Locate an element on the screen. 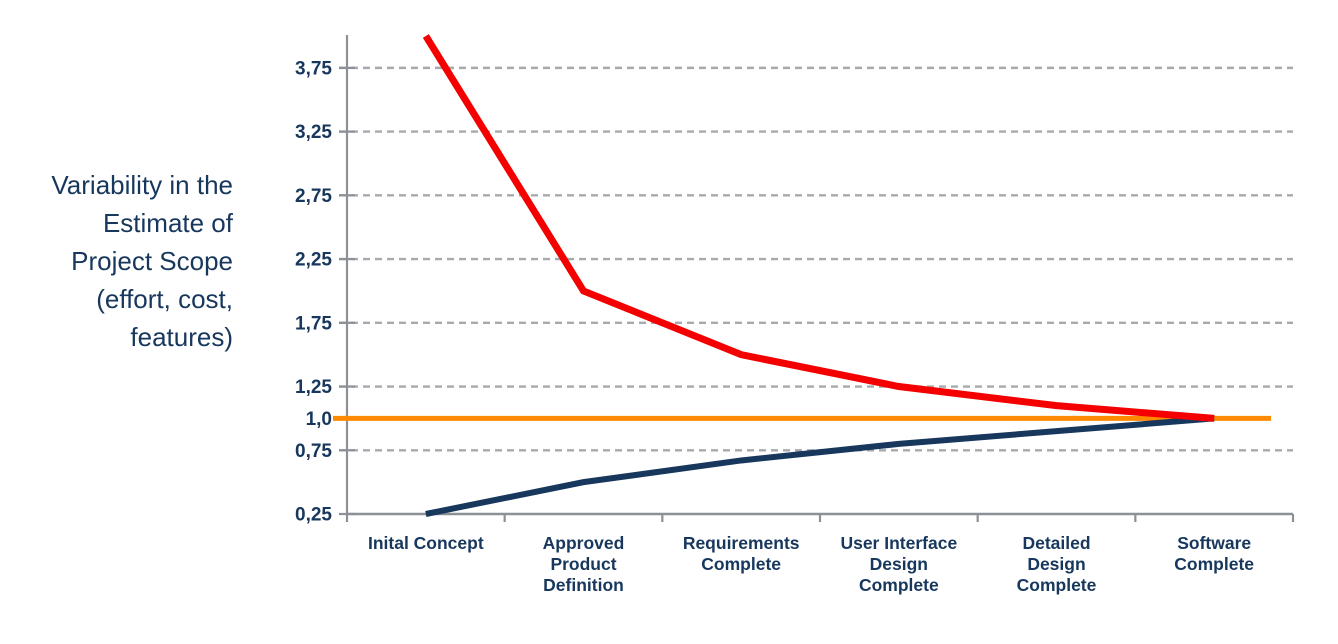 The height and width of the screenshot is (644, 1338). y-axis-tick-label: 0,75 is located at coordinates (313, 451).